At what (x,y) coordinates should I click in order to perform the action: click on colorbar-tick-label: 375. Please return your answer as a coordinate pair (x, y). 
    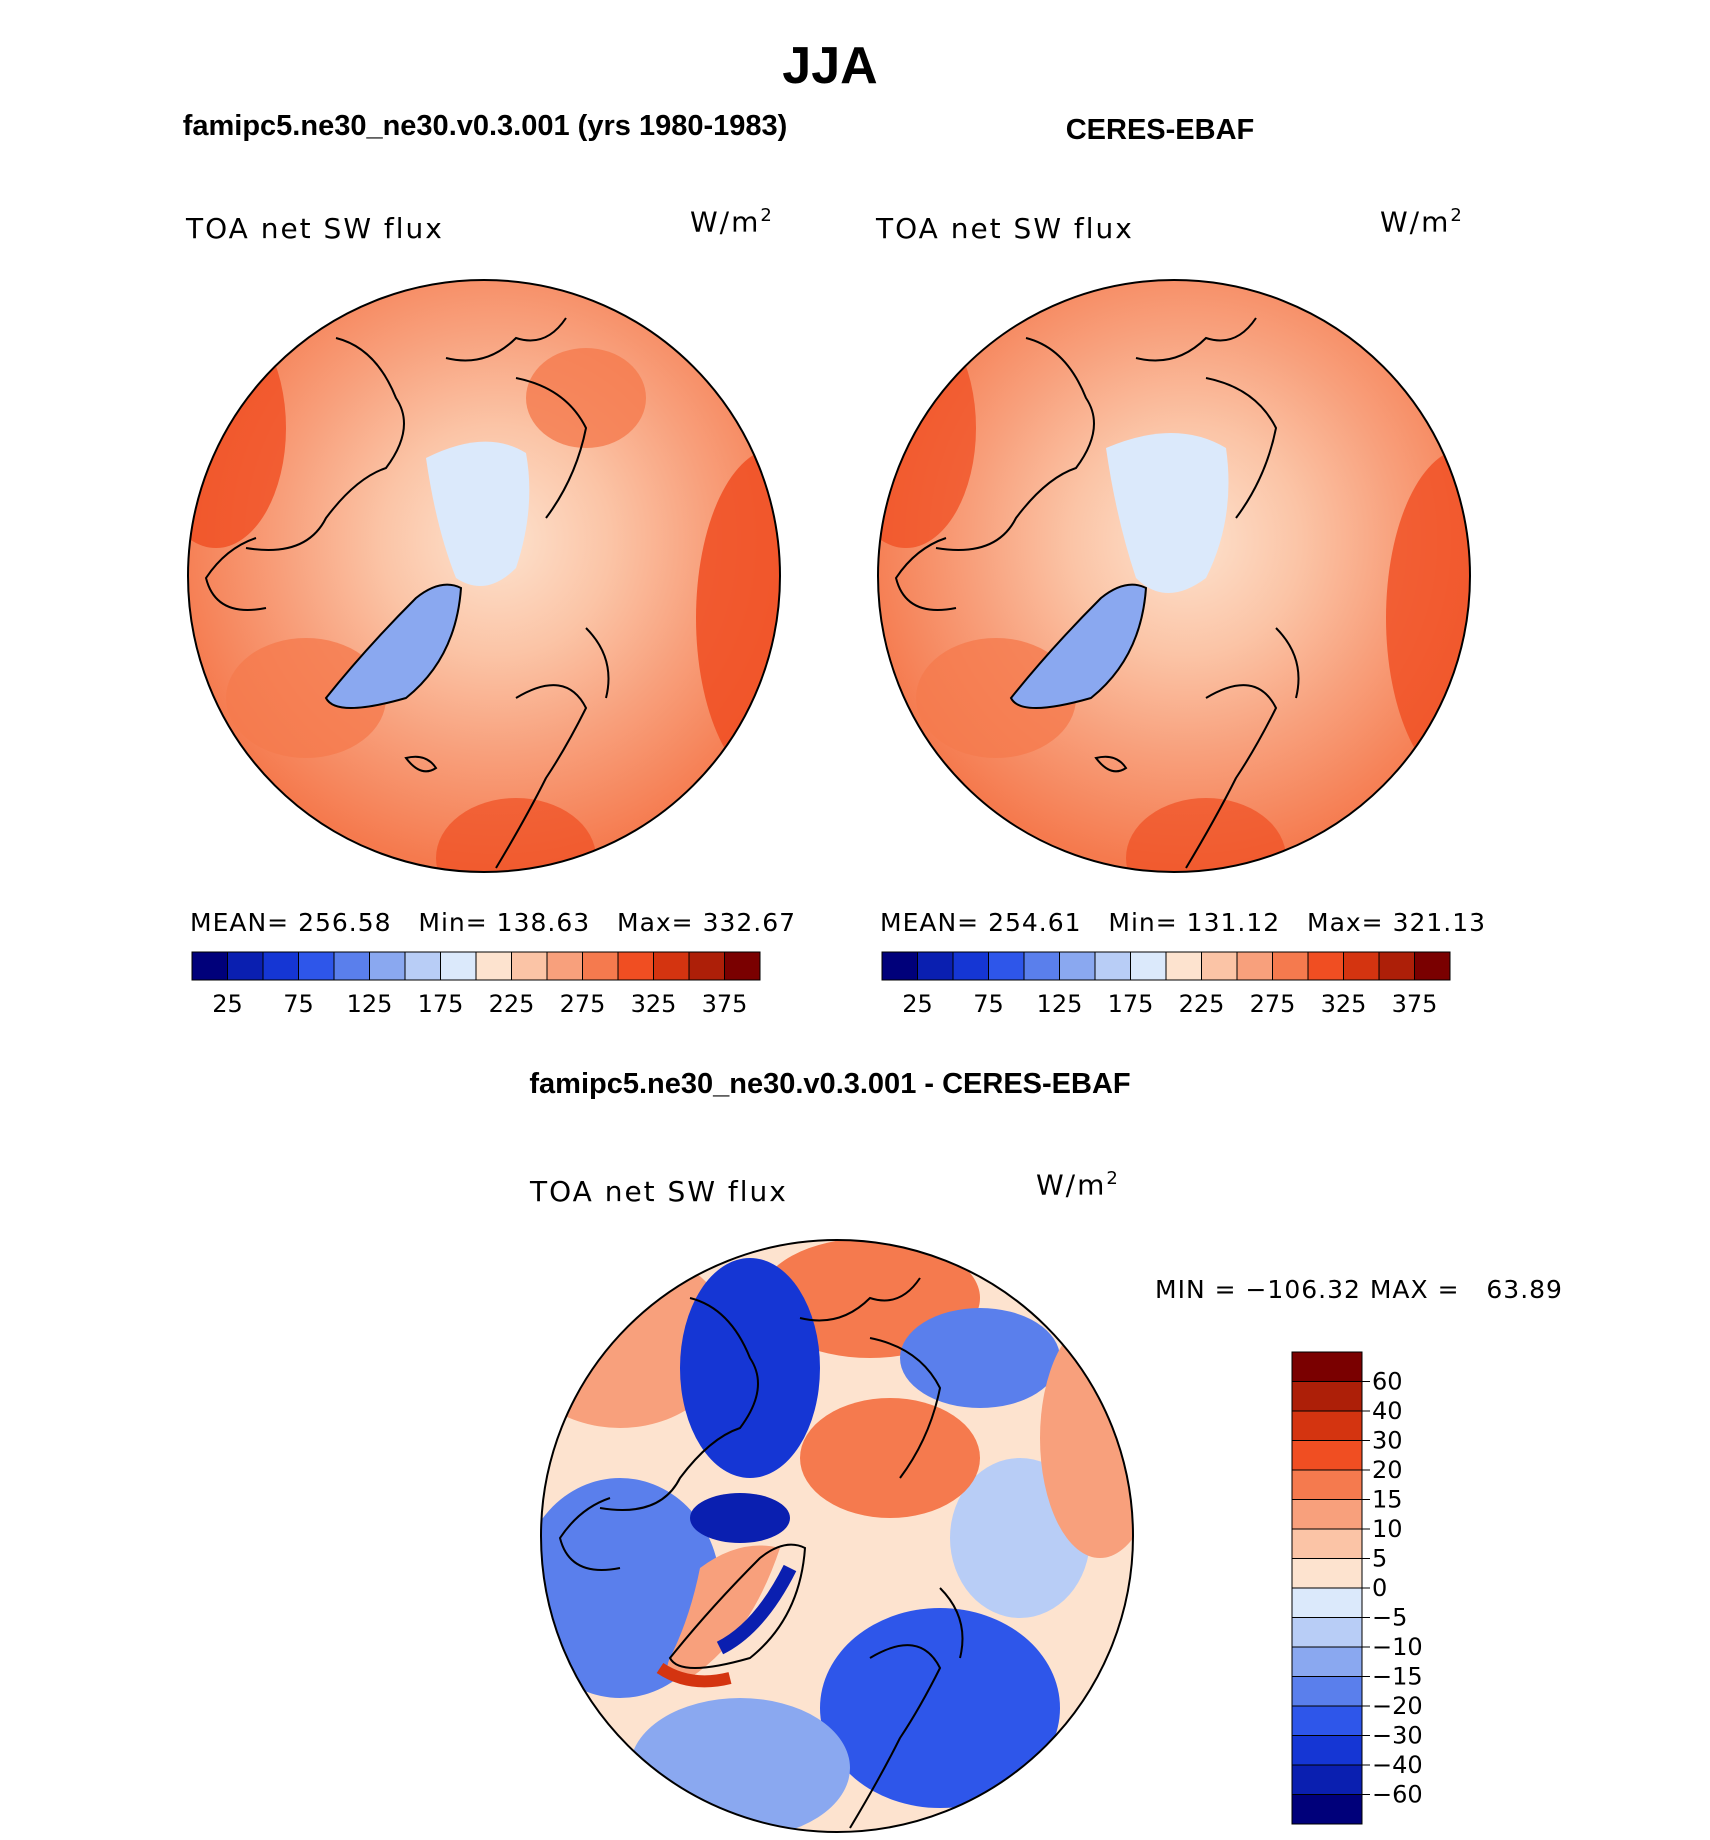
    Looking at the image, I should click on (1415, 1004).